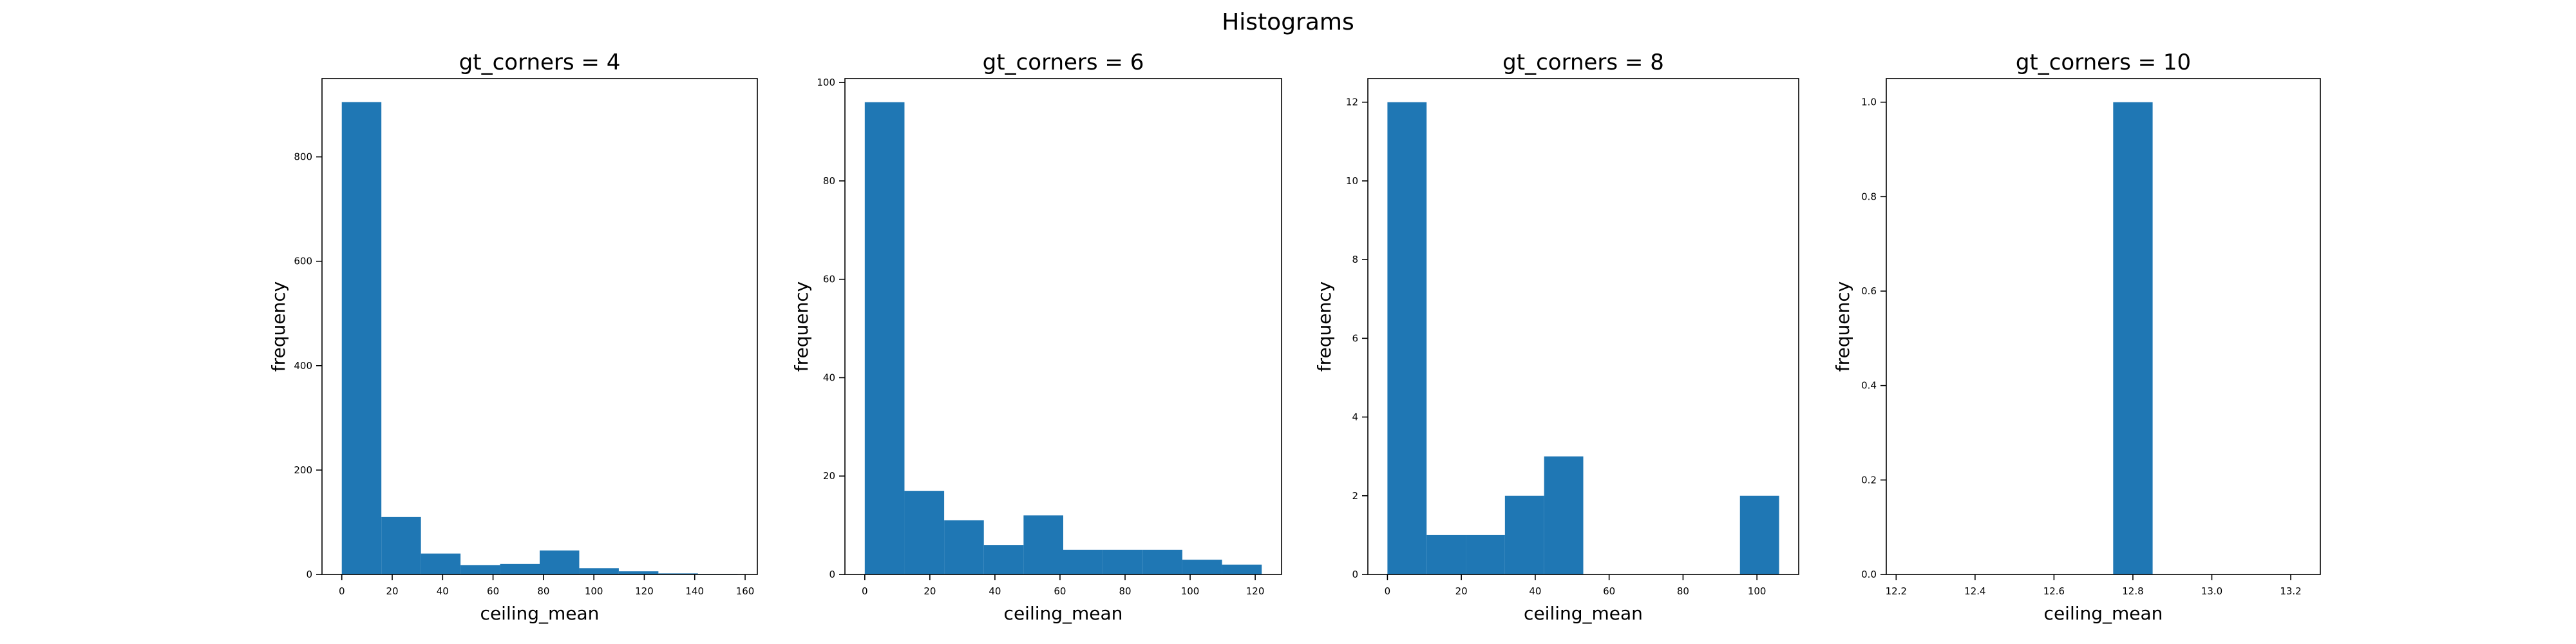 Image resolution: width=2576 pixels, height=644 pixels. What do you see at coordinates (1869, 291) in the screenshot?
I see `y-tick-label: 0.6` at bounding box center [1869, 291].